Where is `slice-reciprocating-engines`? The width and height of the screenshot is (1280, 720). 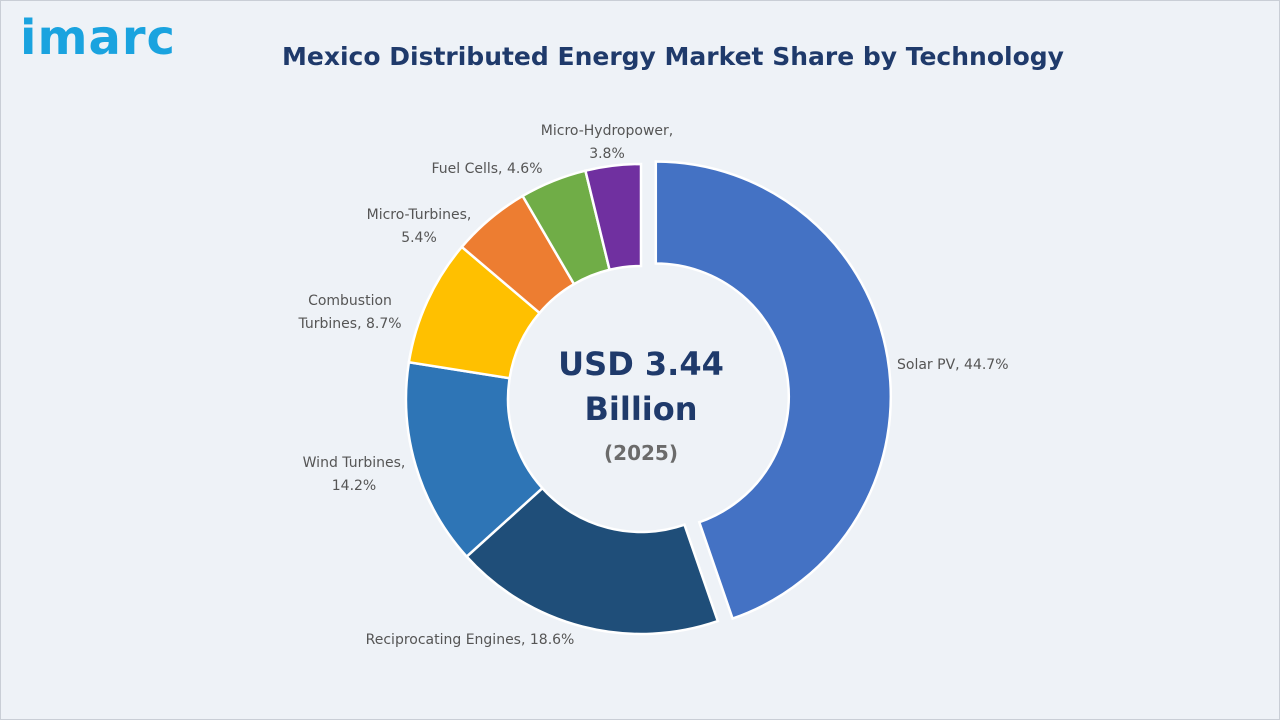
slice-reciprocating-engines is located at coordinates (592, 561).